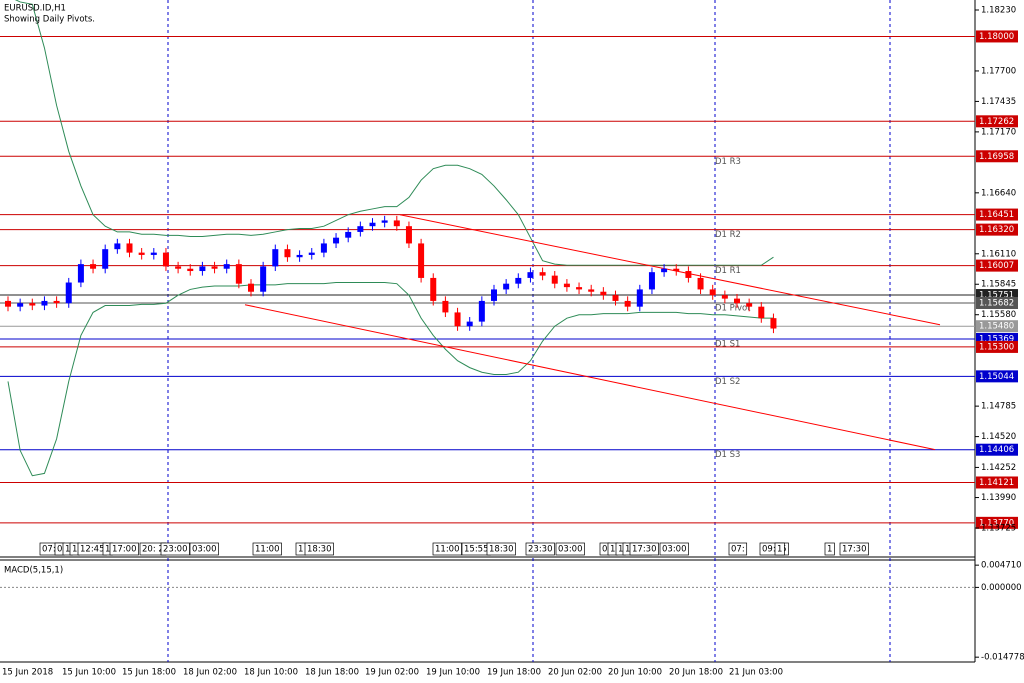  I want to click on y-tick-label: -0.014778, so click(1002, 658).